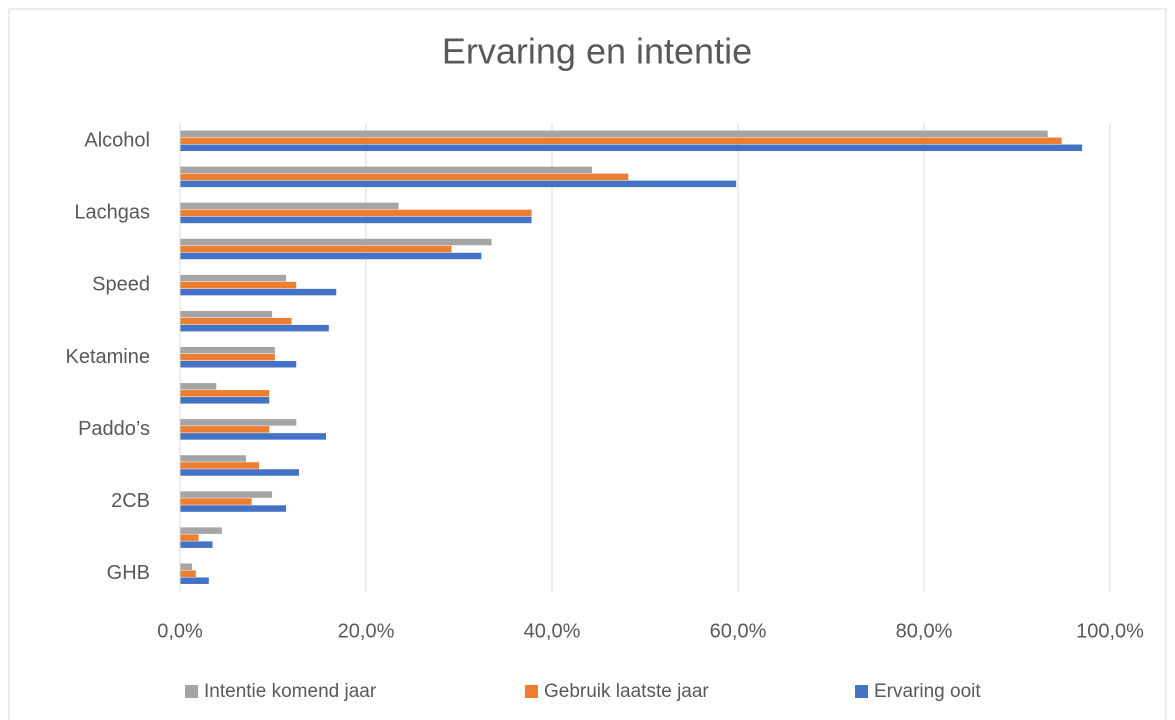  What do you see at coordinates (552, 631) in the screenshot?
I see `x-tick-label: 40,0%` at bounding box center [552, 631].